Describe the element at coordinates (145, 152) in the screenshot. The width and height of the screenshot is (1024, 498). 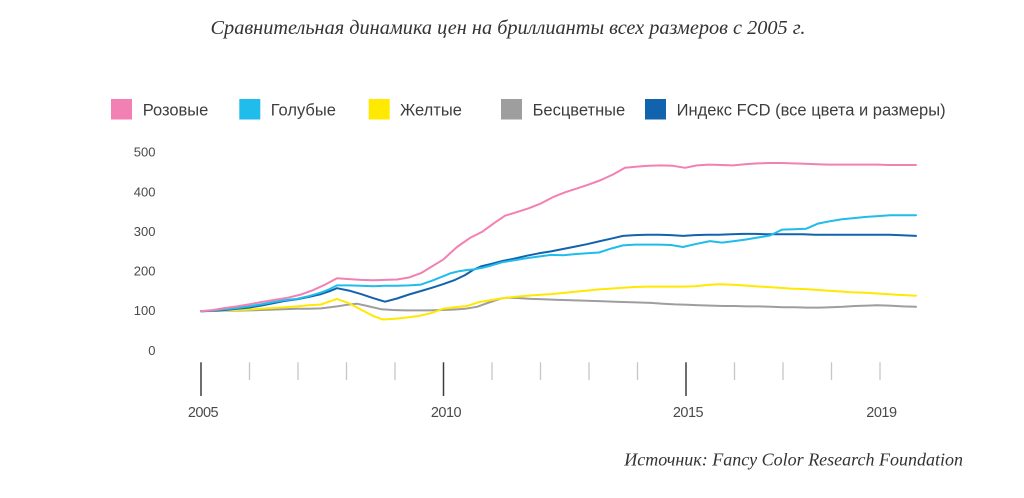
I see `svg-text: 500` at that location.